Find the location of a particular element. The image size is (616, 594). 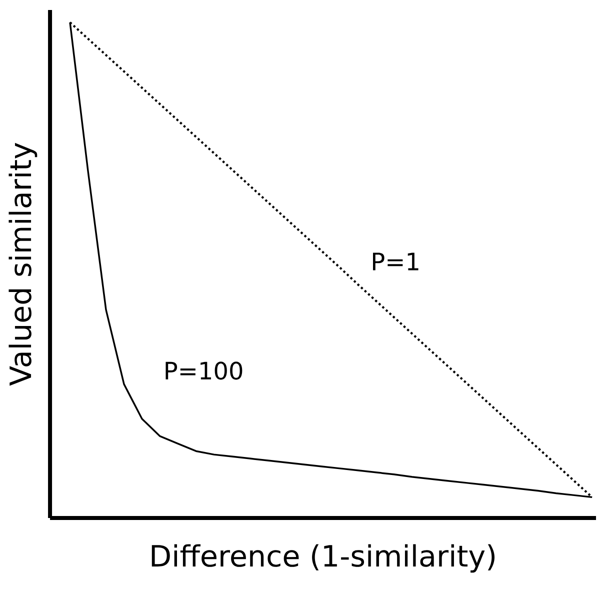

series-label: P=1 is located at coordinates (395, 261).